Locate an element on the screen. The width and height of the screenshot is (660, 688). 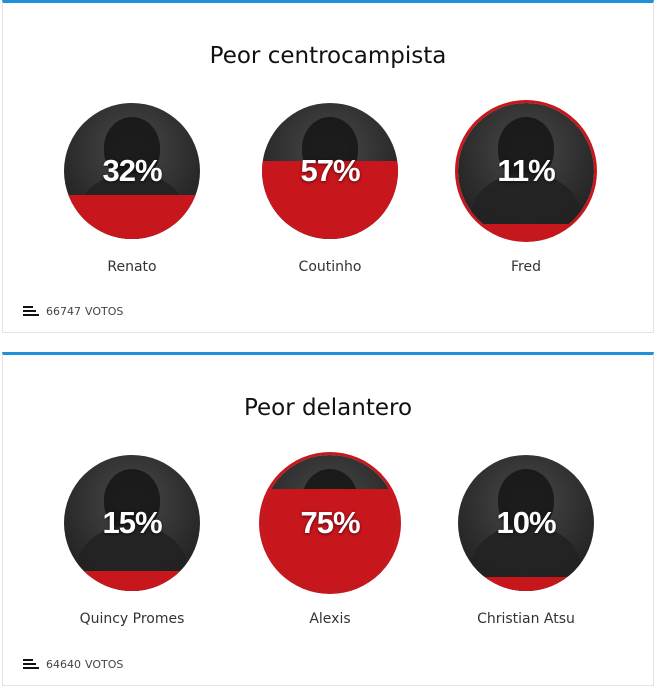
player-photo: 32% is located at coordinates (132, 171).